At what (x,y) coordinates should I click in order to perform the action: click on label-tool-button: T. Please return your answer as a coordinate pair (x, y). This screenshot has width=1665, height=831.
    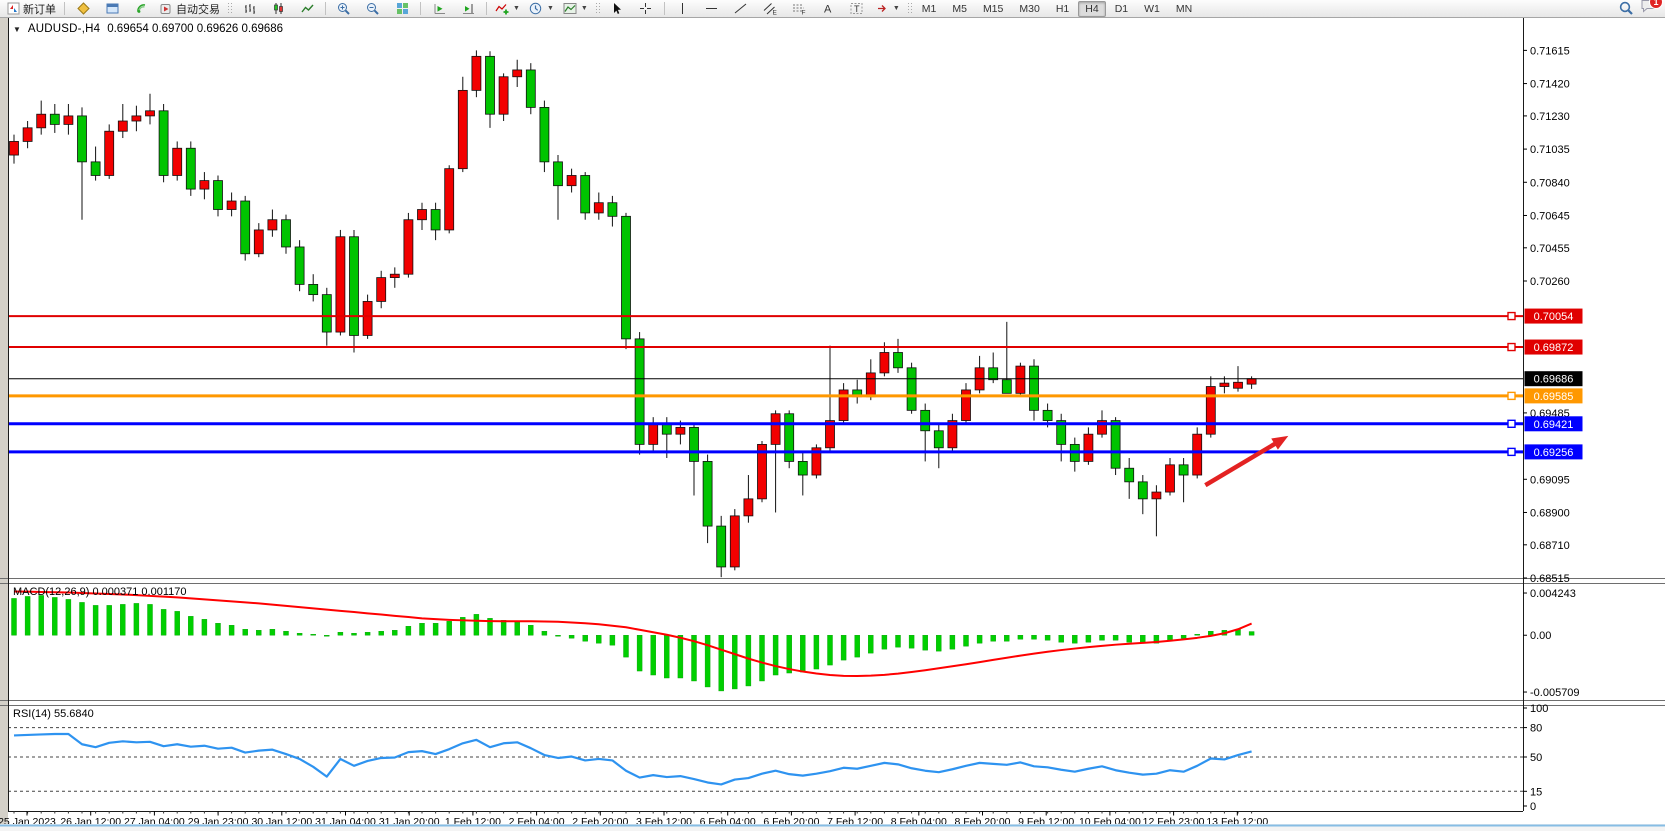
    Looking at the image, I should click on (857, 9).